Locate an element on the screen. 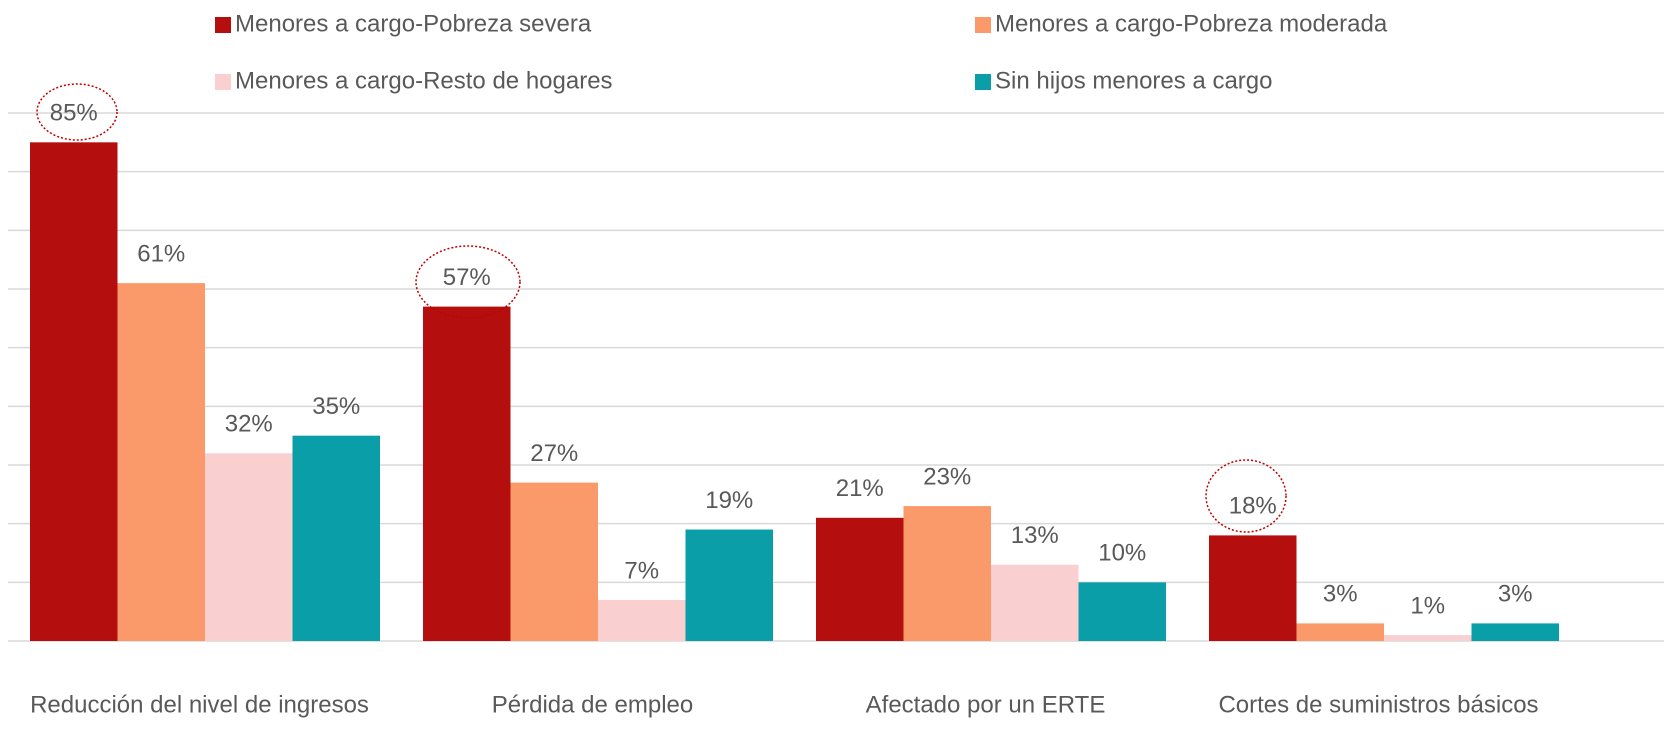 The height and width of the screenshot is (736, 1664). value-label: 18% is located at coordinates (1253, 506).